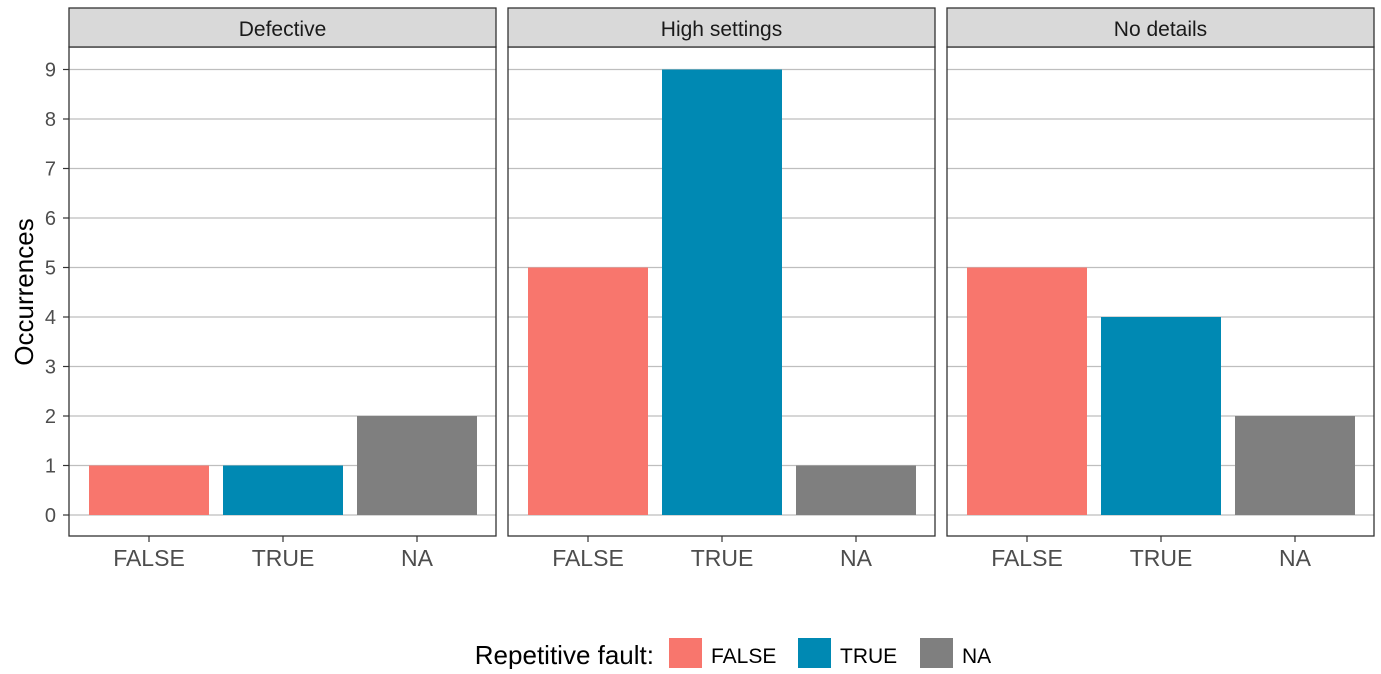  I want to click on y-tick-label: 3, so click(50, 368).